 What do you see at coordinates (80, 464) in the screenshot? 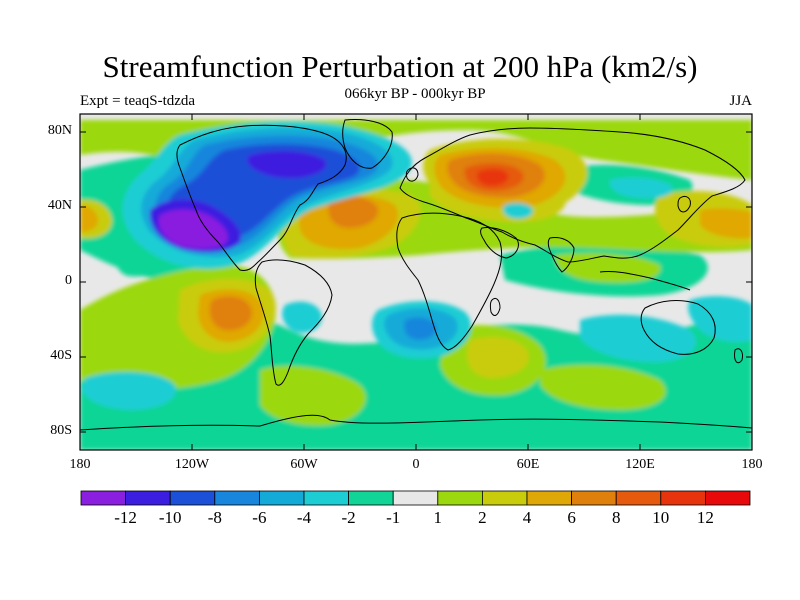
I see `x-tick-label-180-left: 180` at bounding box center [80, 464].